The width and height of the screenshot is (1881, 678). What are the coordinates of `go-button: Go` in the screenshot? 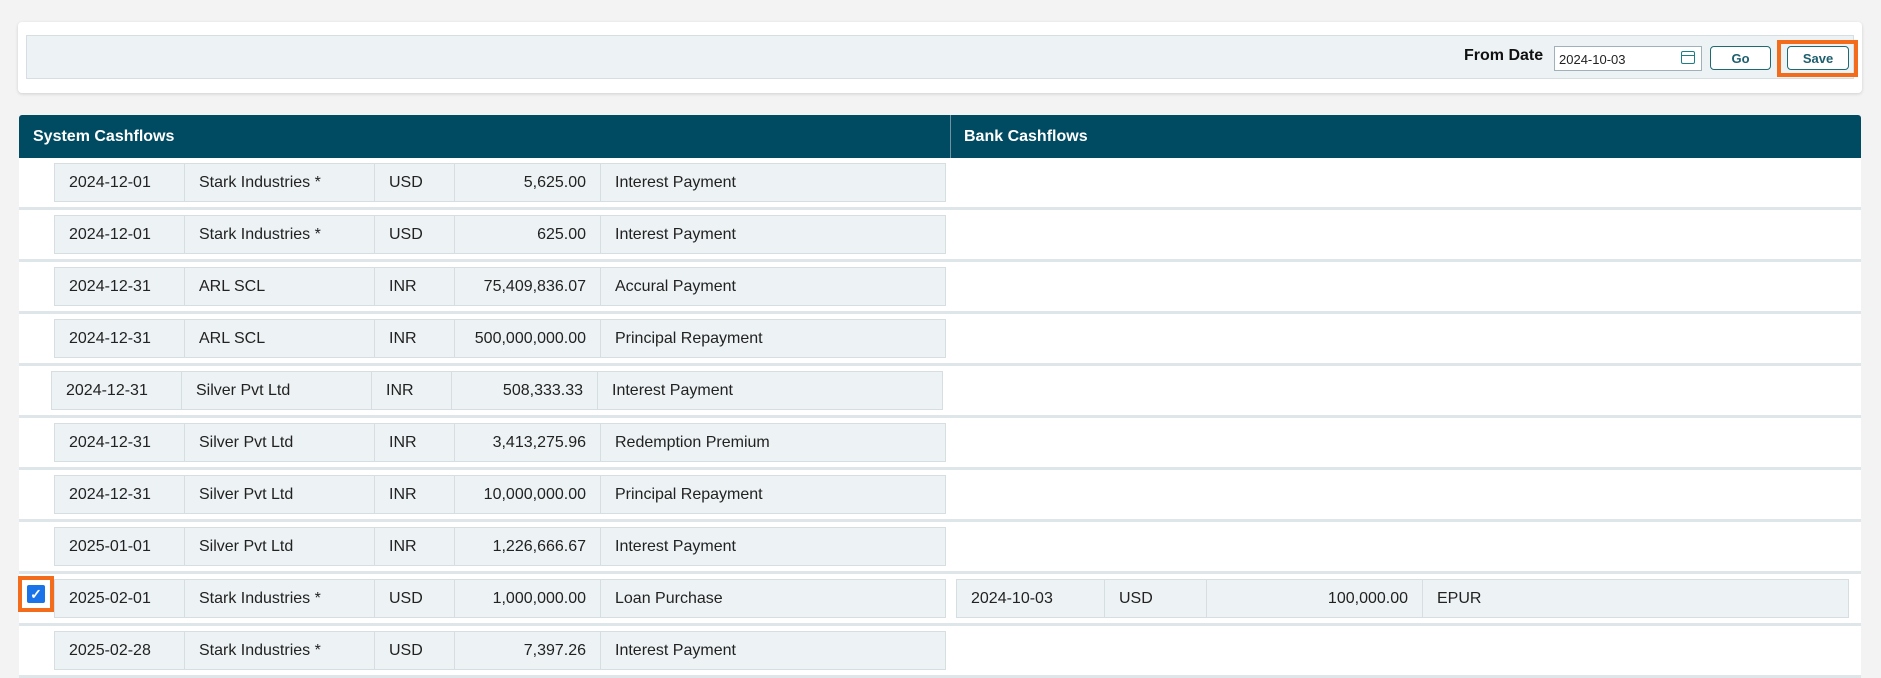 It's located at (1740, 58).